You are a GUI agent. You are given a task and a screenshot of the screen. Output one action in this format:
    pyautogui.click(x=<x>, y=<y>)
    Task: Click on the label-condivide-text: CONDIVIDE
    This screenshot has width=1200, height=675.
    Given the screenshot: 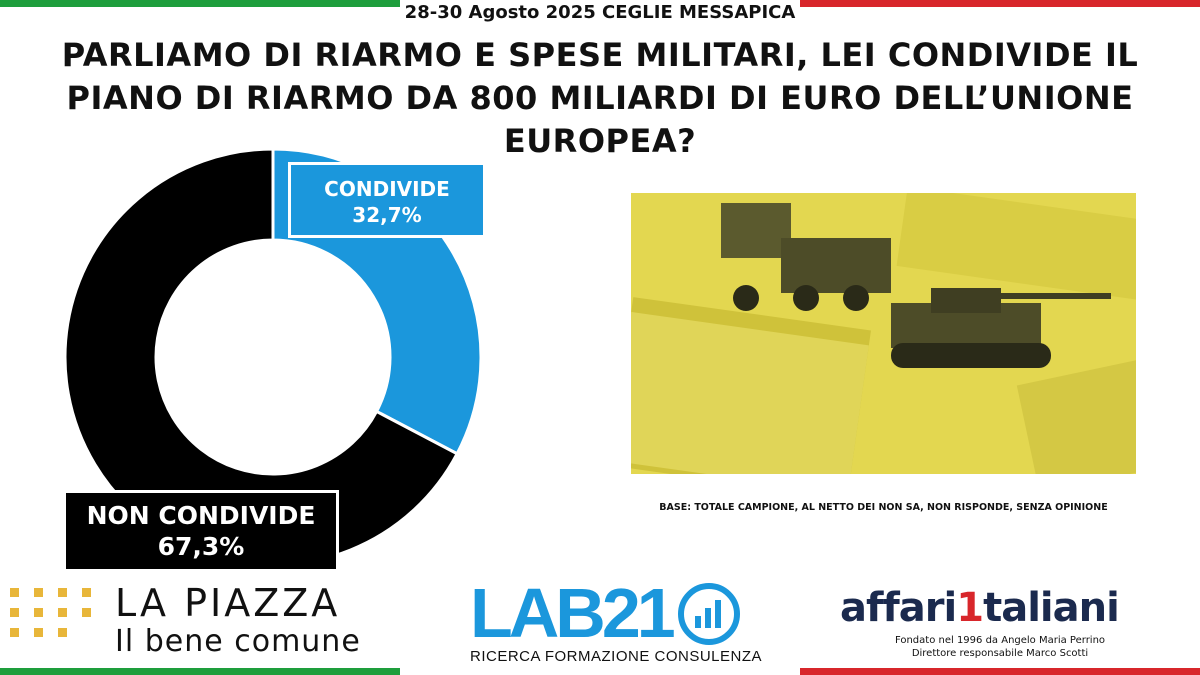 What is the action you would take?
    pyautogui.click(x=387, y=189)
    